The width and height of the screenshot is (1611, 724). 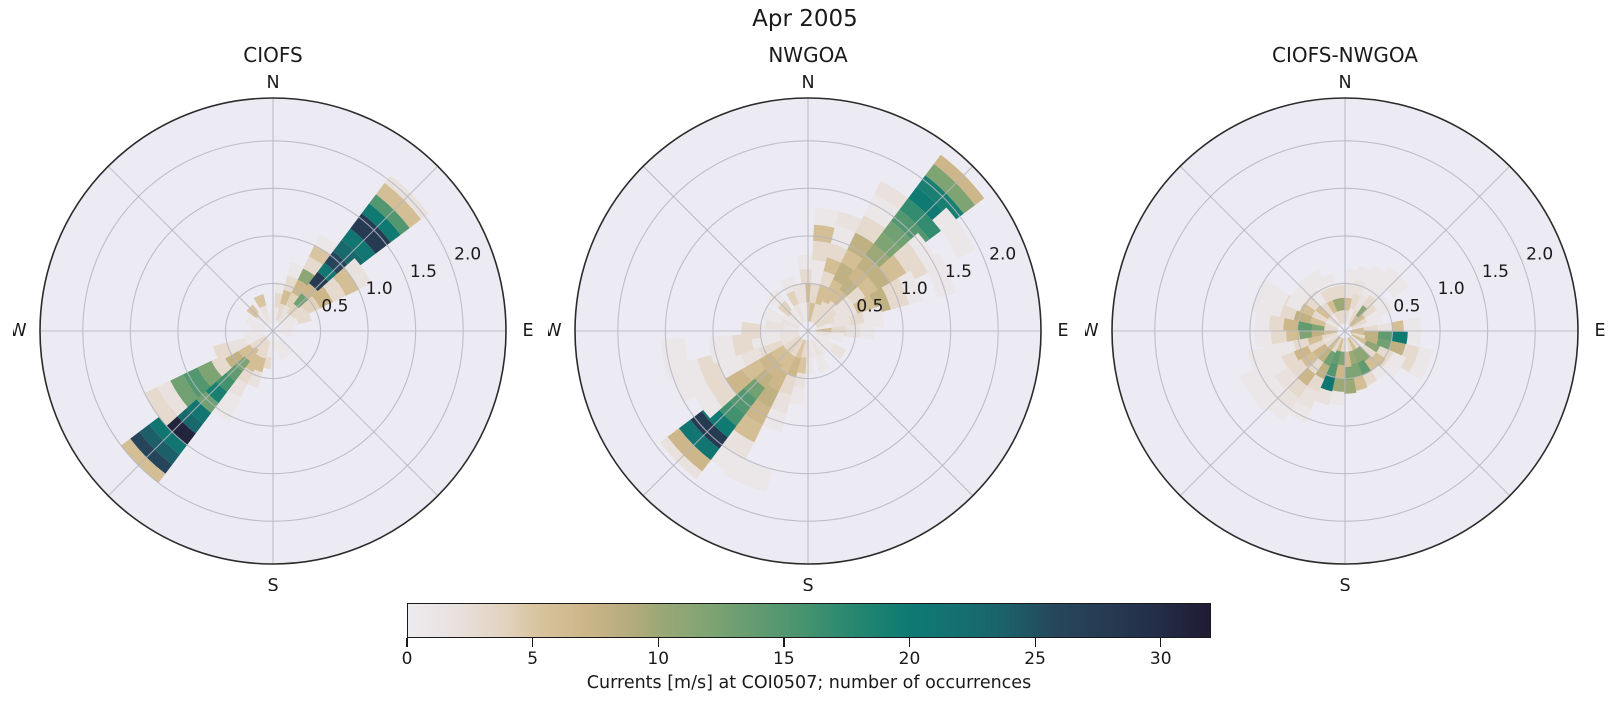 I want to click on colorbar-tick-label: 25, so click(x=1035, y=659).